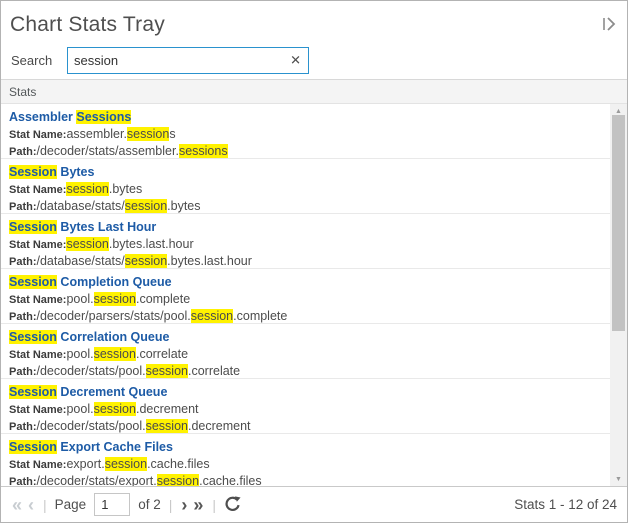  I want to click on search-field: ✕, so click(188, 60).